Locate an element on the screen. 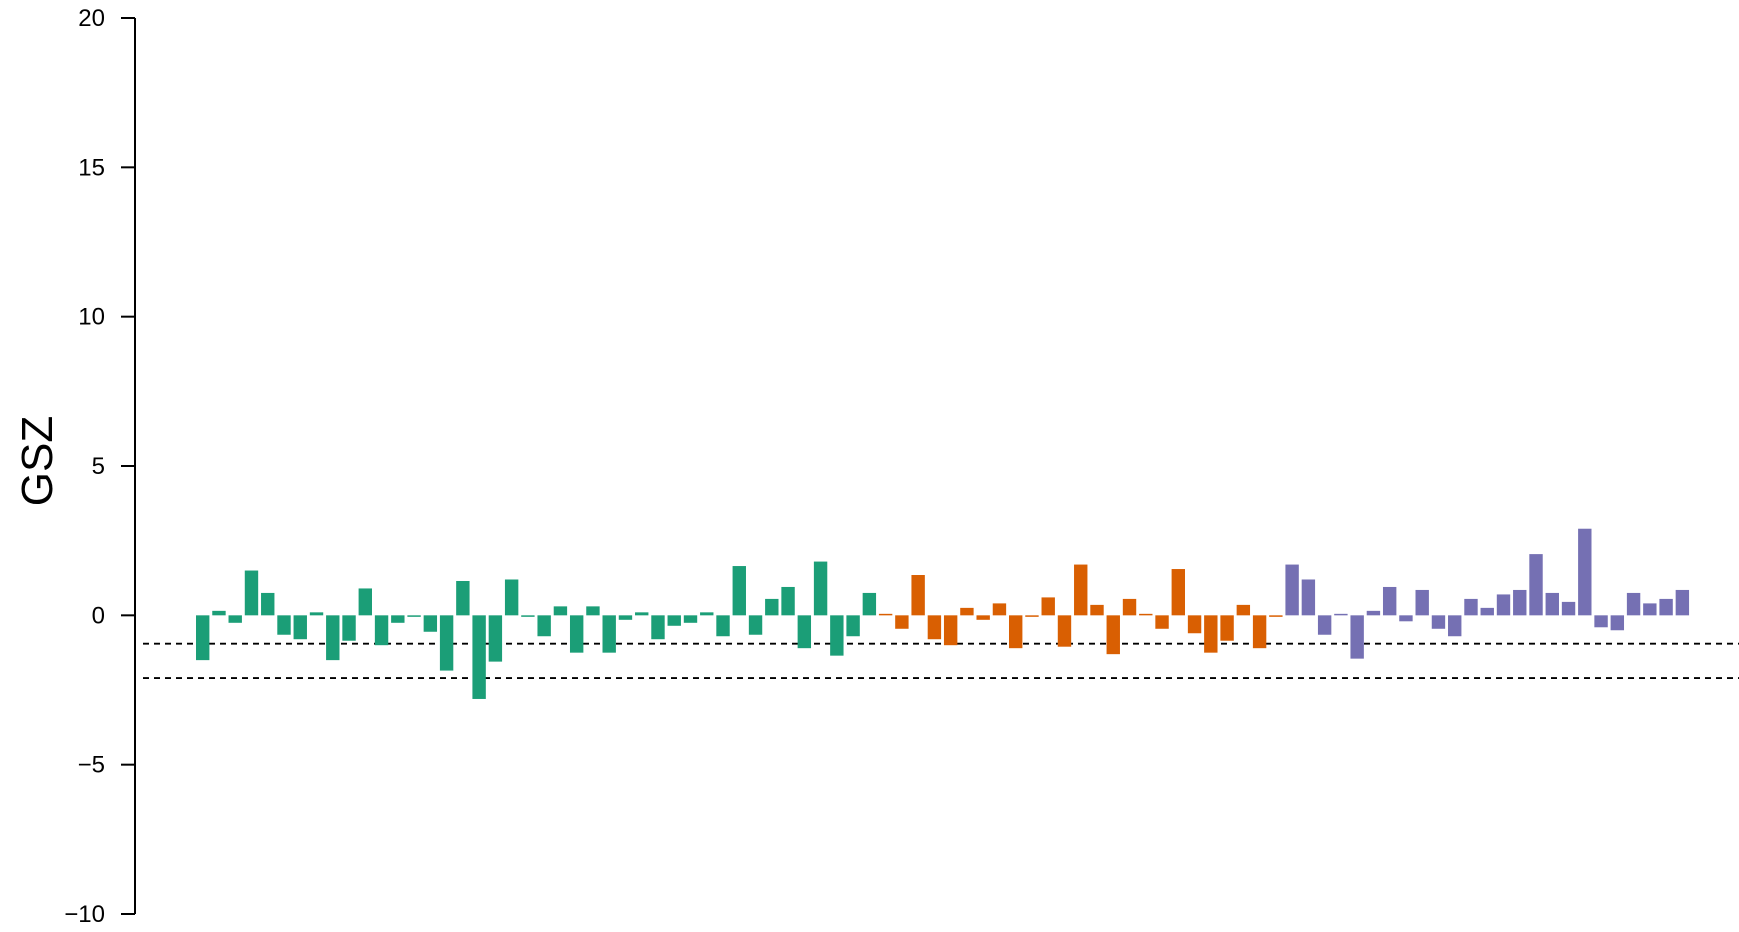 Image resolution: width=1739 pixels, height=932 pixels. y-tick-label: −10 is located at coordinates (84, 914).